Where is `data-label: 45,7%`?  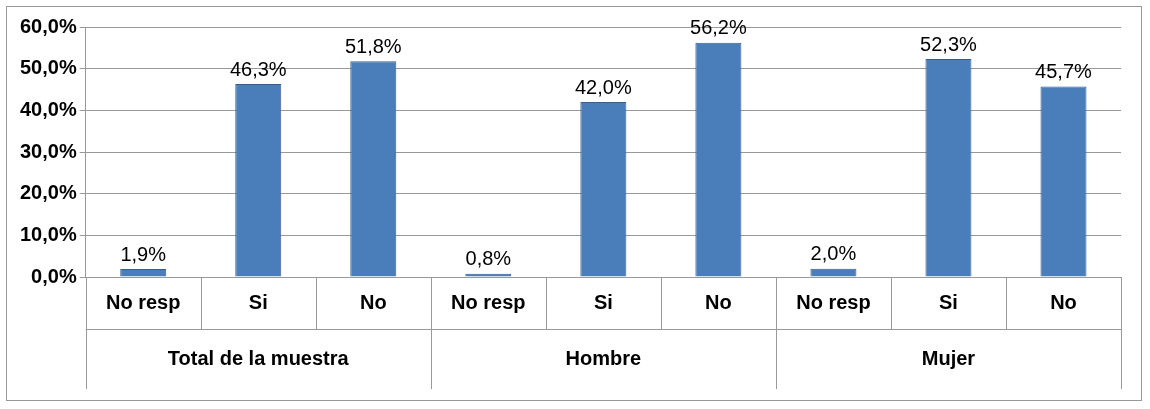
data-label: 45,7% is located at coordinates (1064, 71).